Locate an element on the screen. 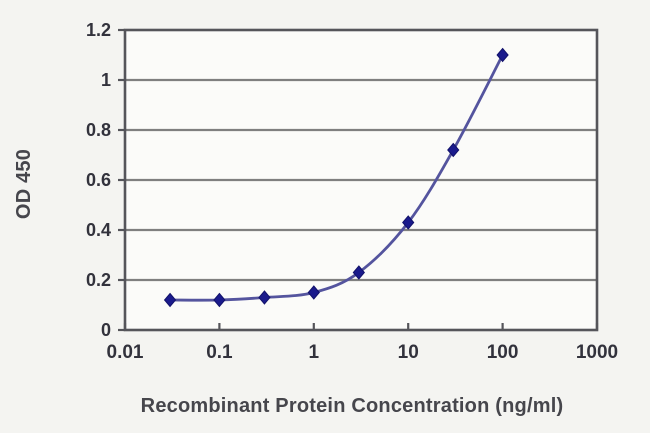  y-axis-title: OD 450 is located at coordinates (24, 184).